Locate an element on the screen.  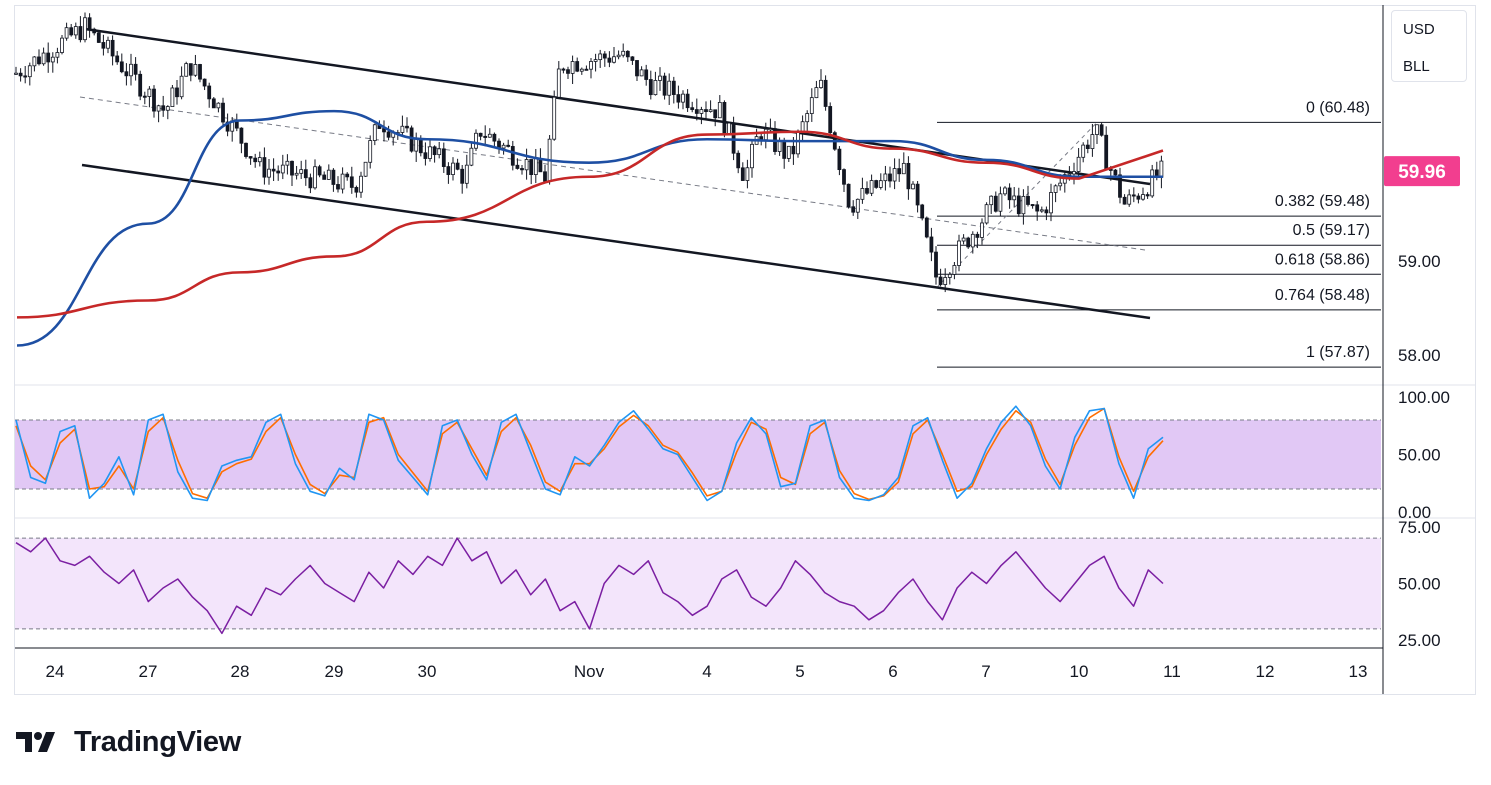
fibonacci-level-label: 0.5 (59.17) is located at coordinates (1331, 230).